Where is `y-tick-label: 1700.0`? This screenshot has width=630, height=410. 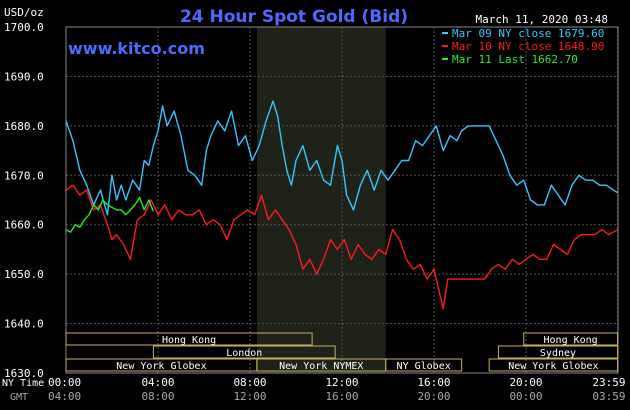
y-tick-label: 1700.0 is located at coordinates (24, 27).